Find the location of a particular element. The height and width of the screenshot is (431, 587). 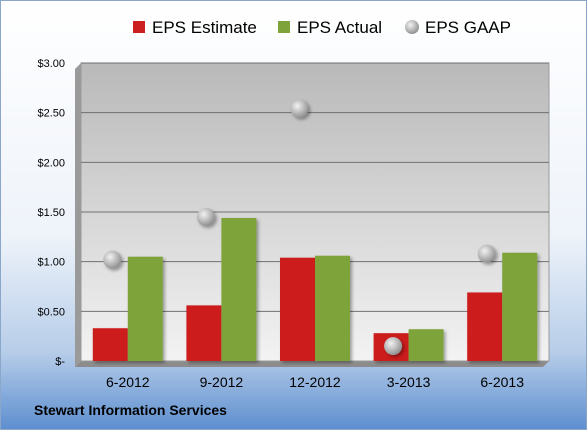

x-tick-label: 12-2012 is located at coordinates (315, 382).